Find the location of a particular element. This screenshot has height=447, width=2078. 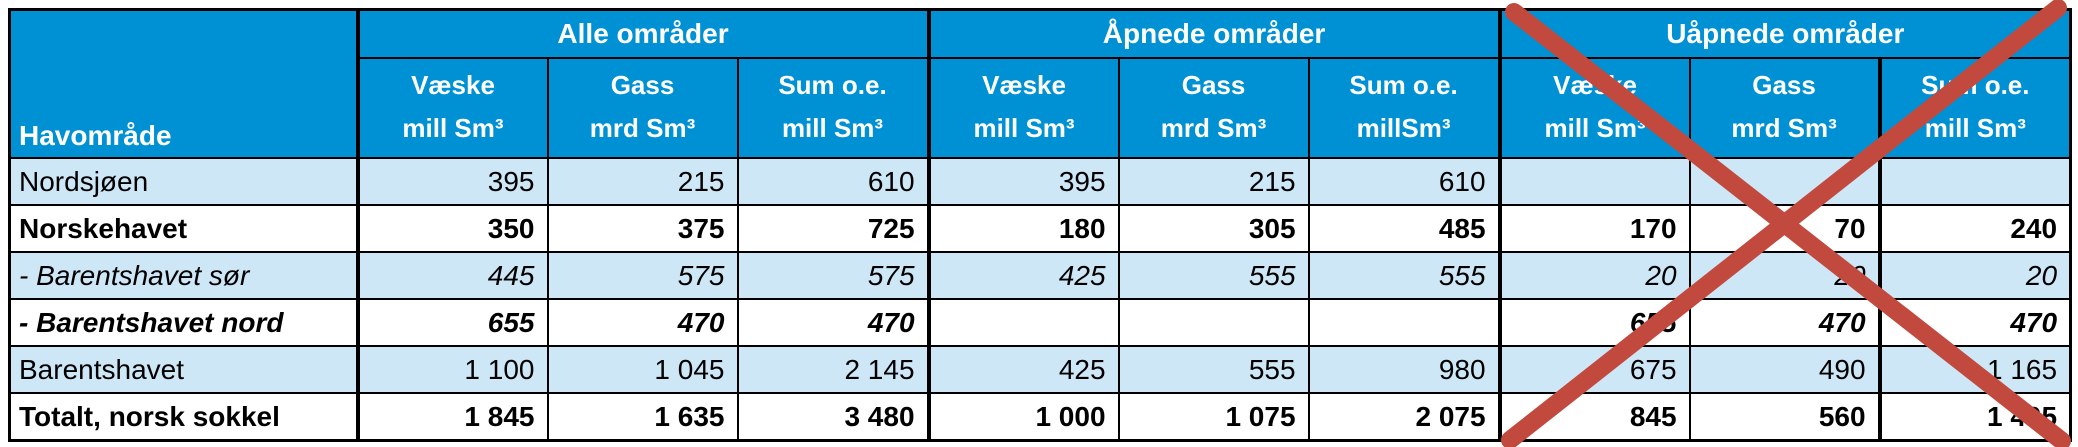

cell: 845 is located at coordinates (1594, 417).